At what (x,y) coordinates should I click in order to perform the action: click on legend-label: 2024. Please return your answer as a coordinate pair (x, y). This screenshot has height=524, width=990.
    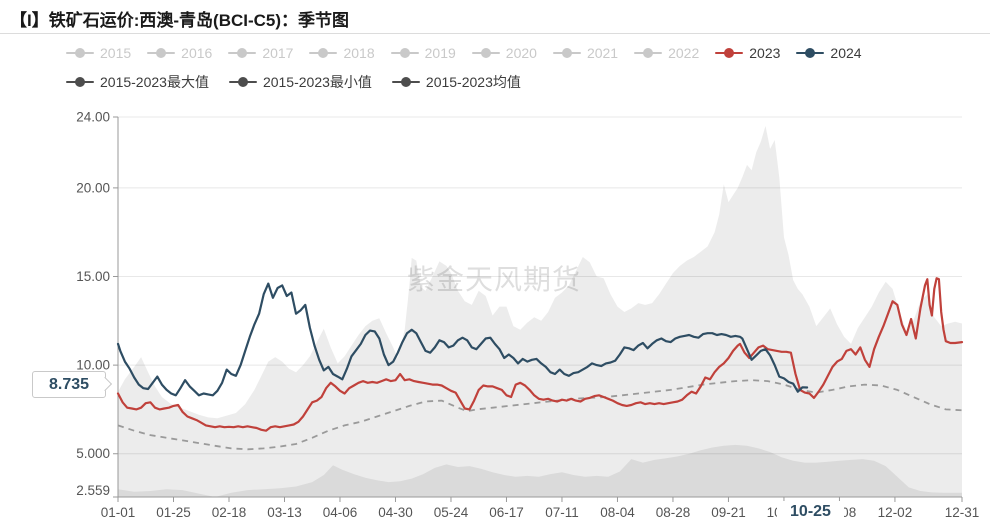
    Looking at the image, I should click on (846, 53).